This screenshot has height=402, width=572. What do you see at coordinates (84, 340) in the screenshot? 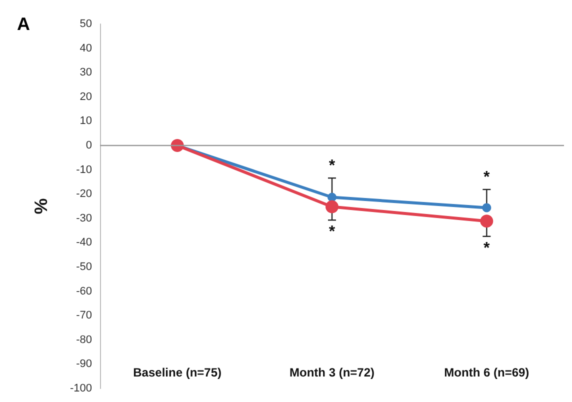
I see `y-tick-label: -80` at bounding box center [84, 340].